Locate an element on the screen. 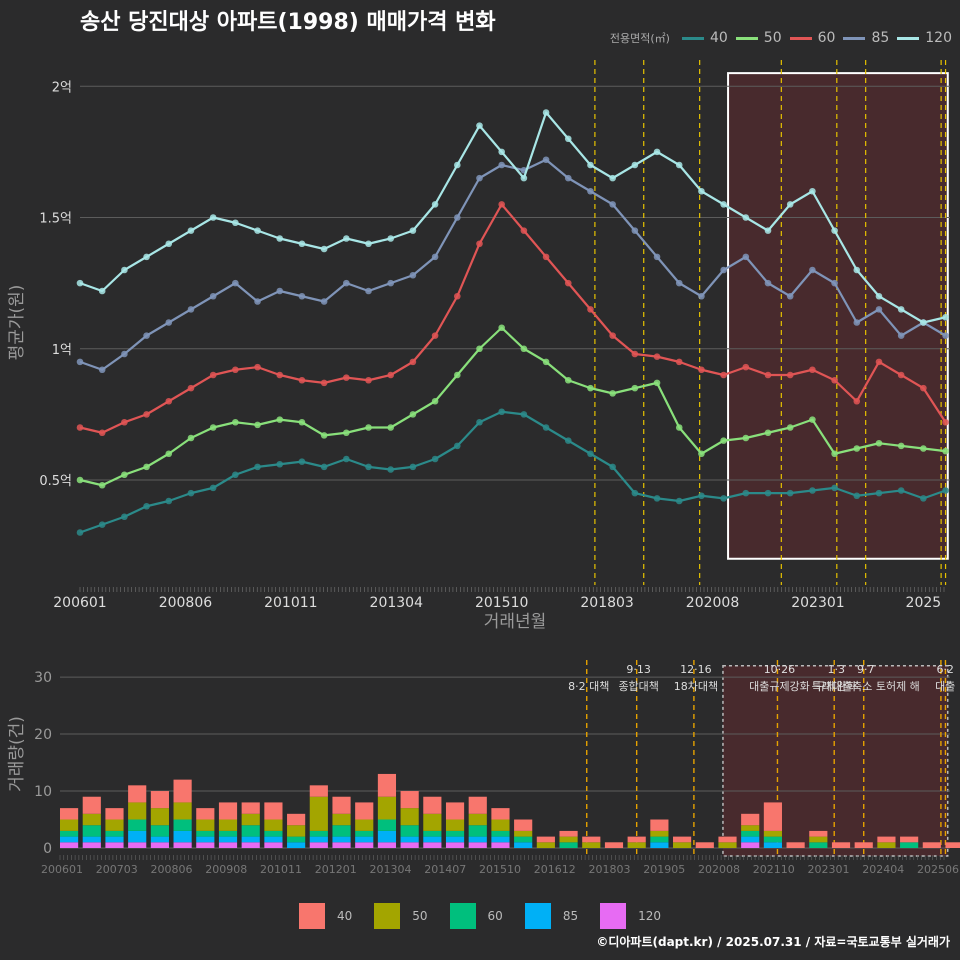  legend-label-85: 85 is located at coordinates (880, 38).